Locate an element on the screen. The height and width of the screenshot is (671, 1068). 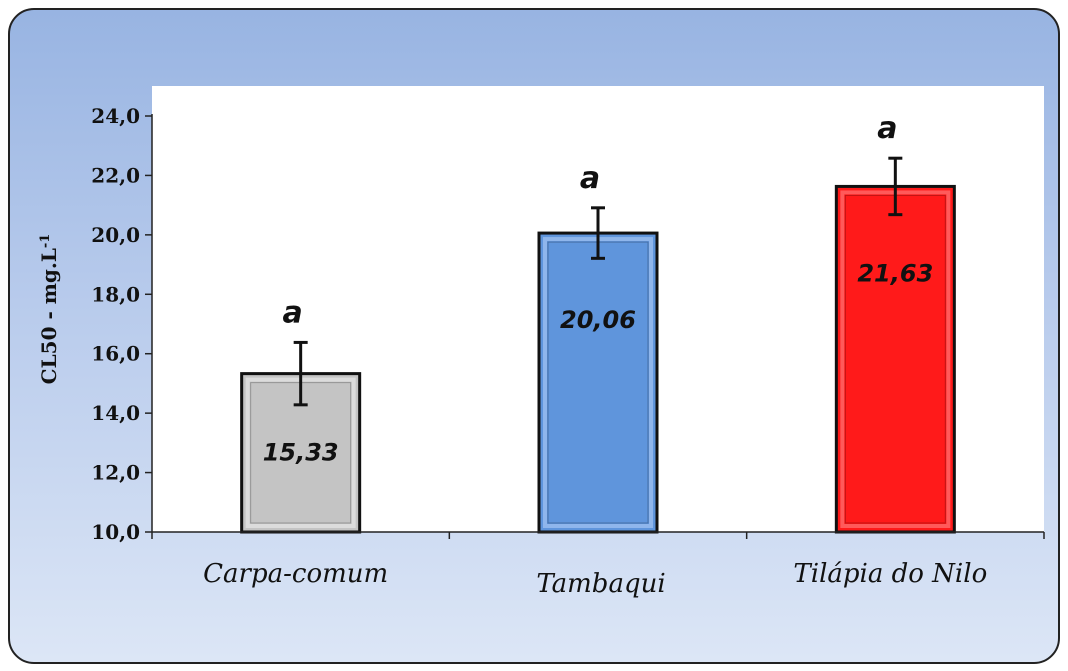
y-tick-label: 10,0 is located at coordinates (115, 532).